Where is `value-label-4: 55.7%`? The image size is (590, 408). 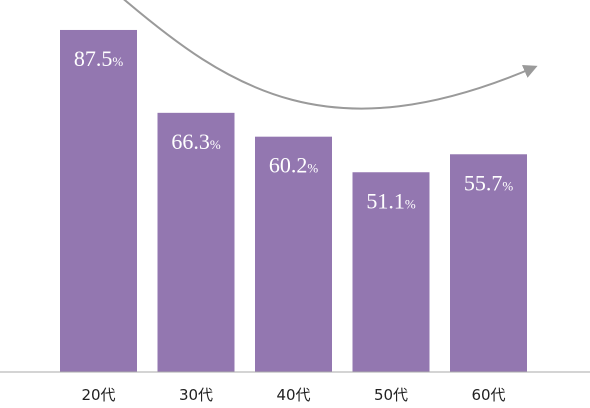 value-label-4: 55.7% is located at coordinates (489, 182).